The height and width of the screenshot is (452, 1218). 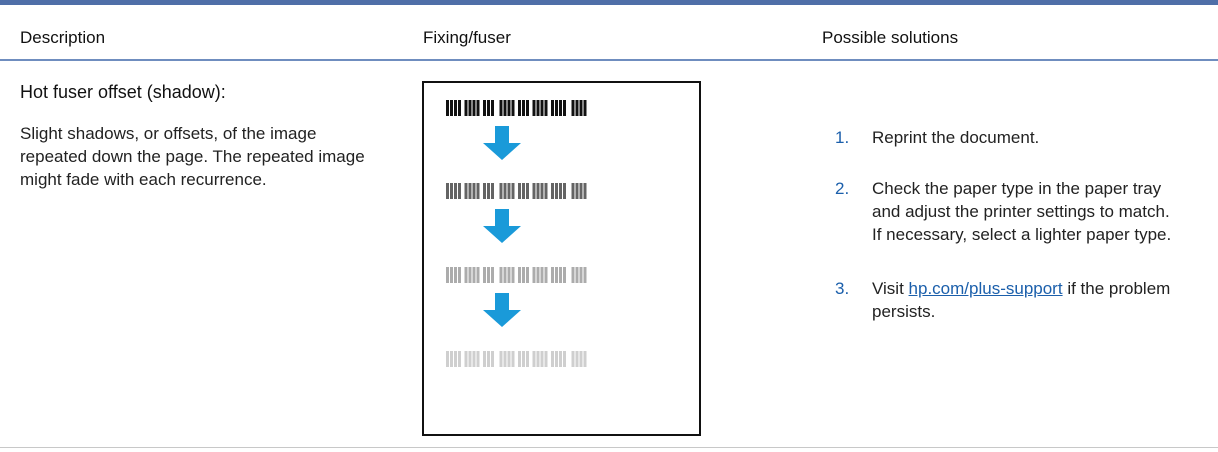 I want to click on row-title: Hot fuser offset (shadow):, so click(x=123, y=92).